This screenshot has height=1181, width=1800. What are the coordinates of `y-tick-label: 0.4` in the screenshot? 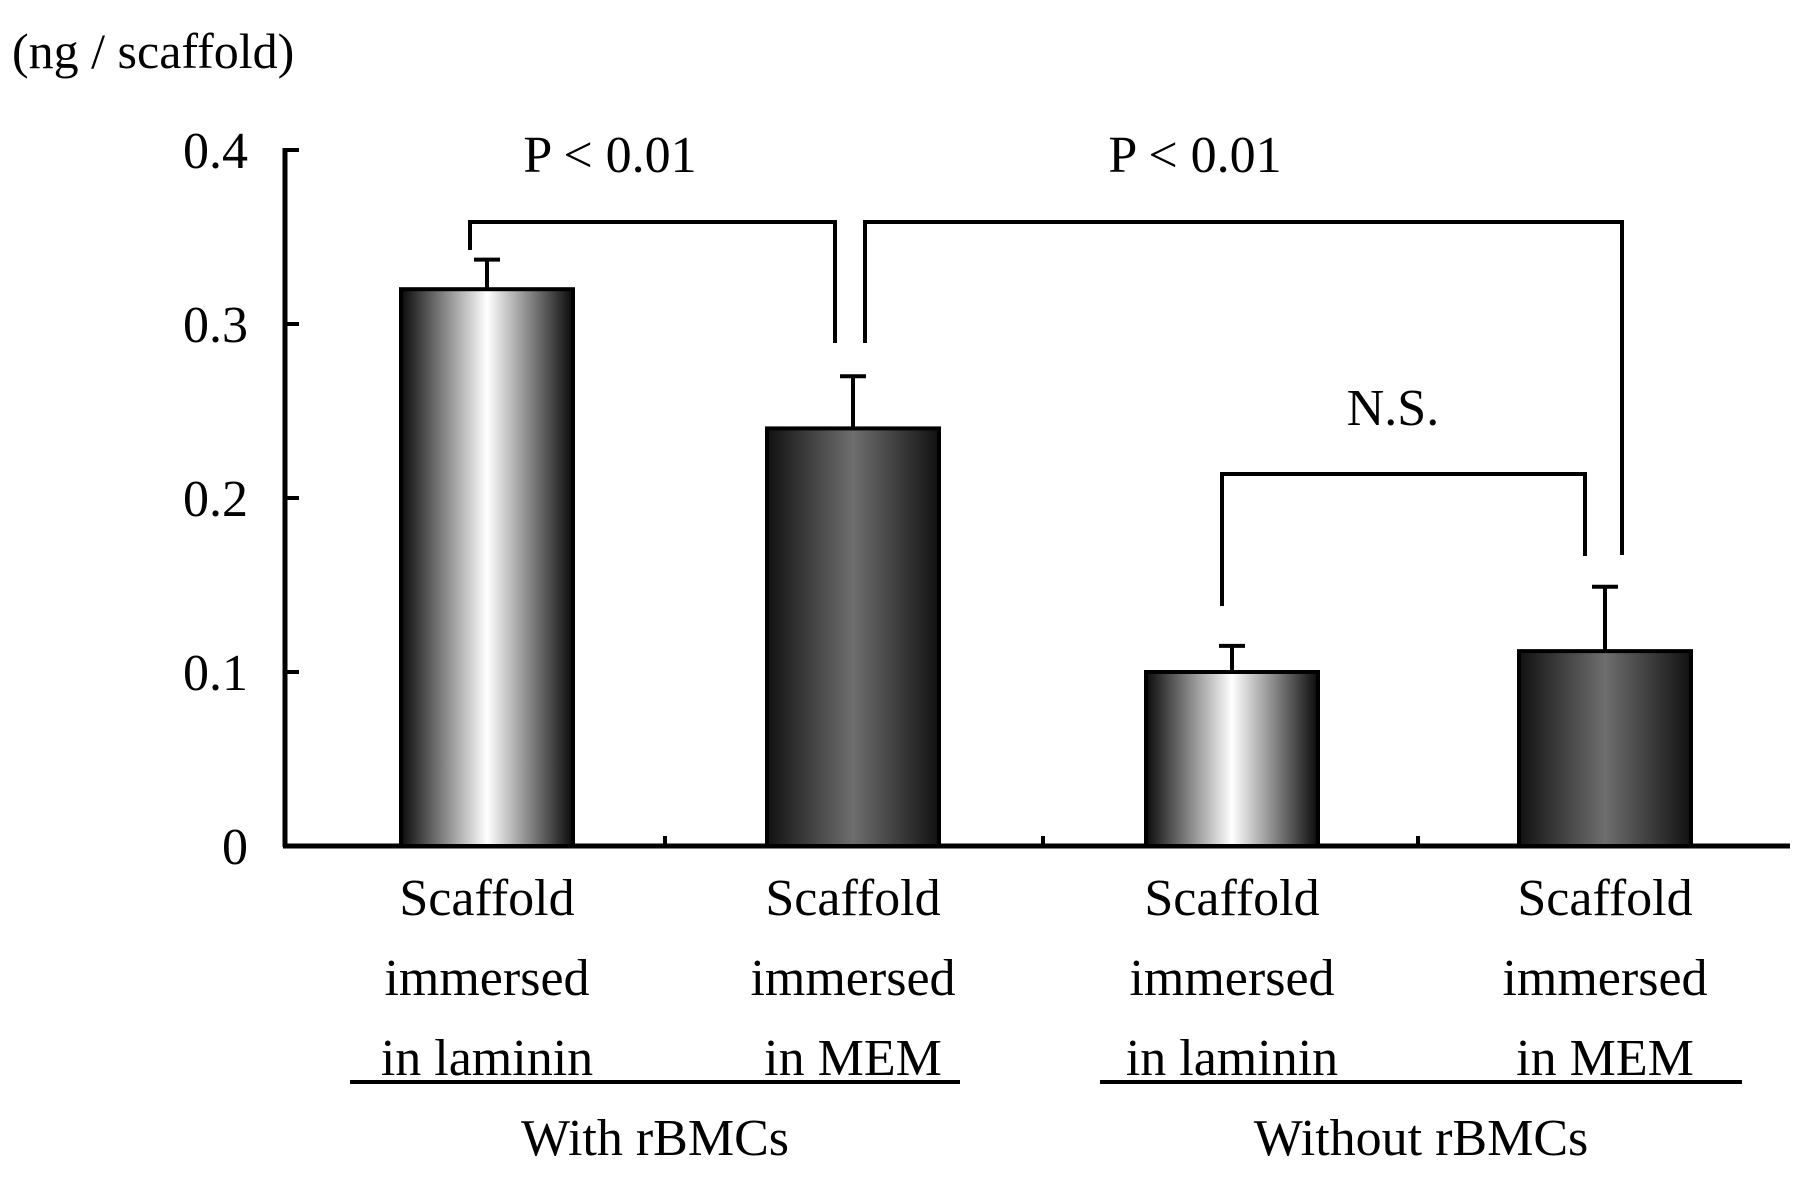 It's located at (215, 151).